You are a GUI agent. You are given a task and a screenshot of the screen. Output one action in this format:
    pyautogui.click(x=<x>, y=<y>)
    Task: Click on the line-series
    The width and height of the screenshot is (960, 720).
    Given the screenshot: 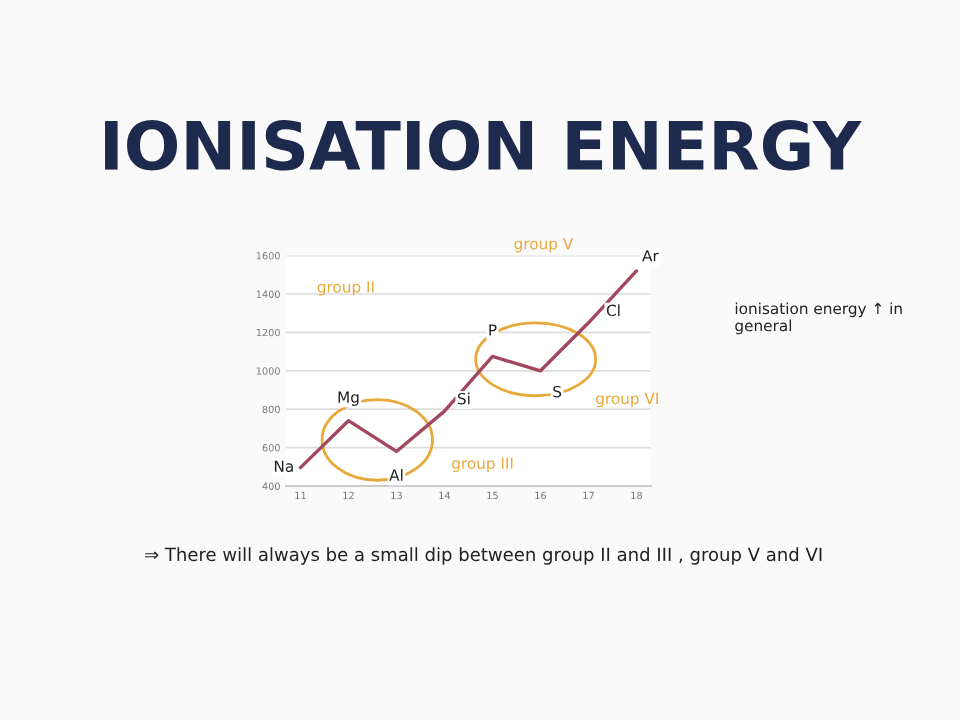 What is the action you would take?
    pyautogui.click(x=468, y=369)
    